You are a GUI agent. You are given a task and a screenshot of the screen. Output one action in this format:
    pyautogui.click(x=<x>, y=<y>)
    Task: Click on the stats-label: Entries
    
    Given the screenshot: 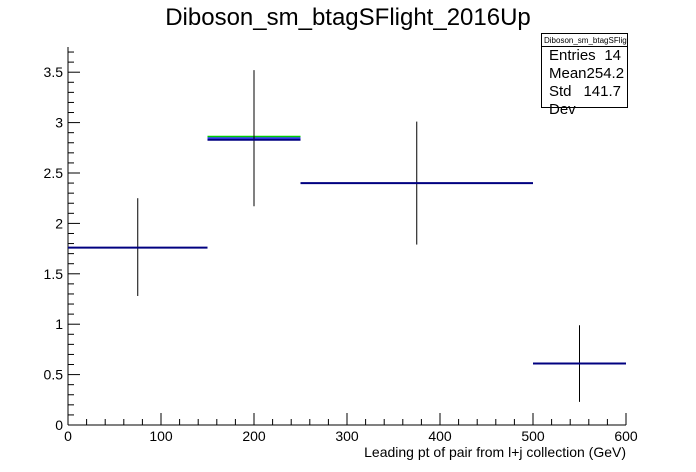 What is the action you would take?
    pyautogui.click(x=572, y=55)
    